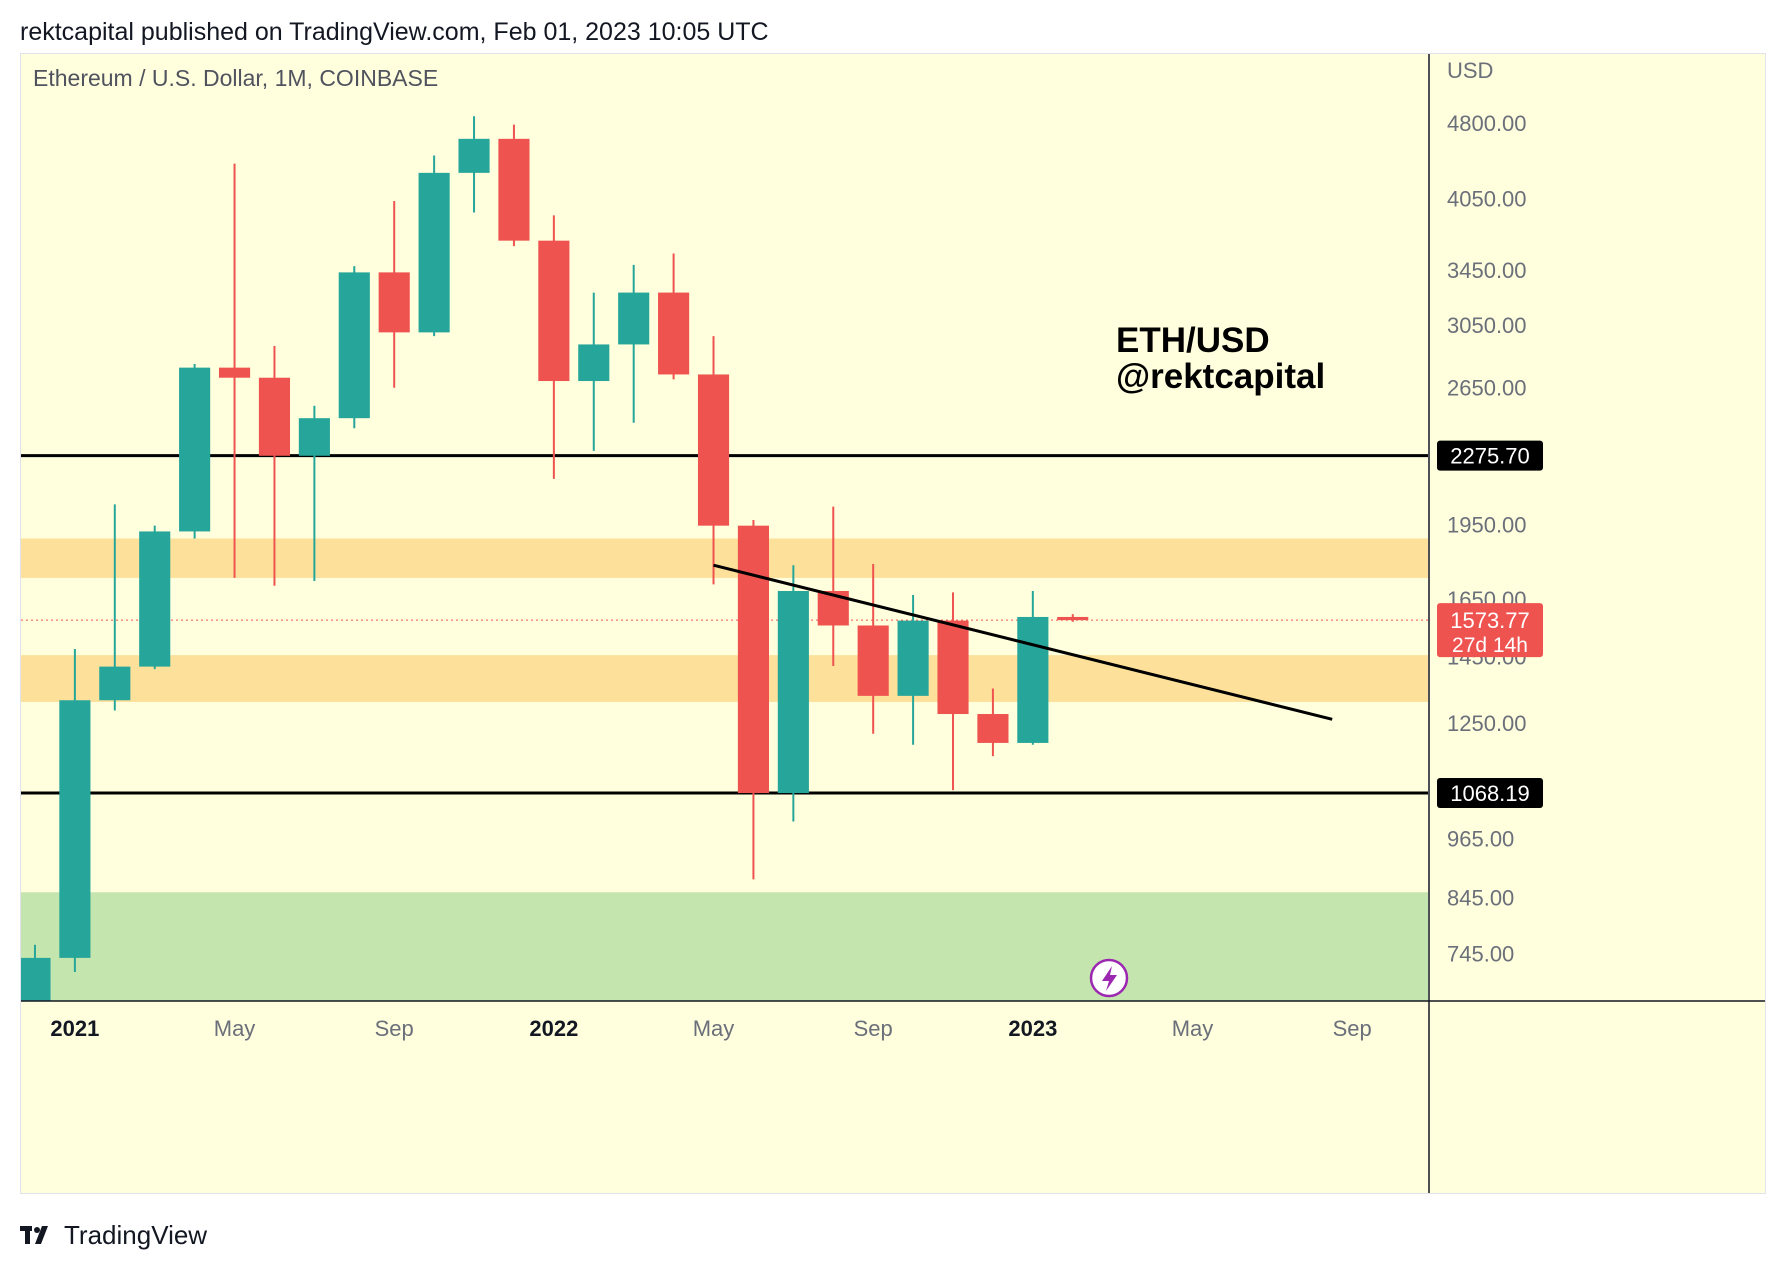 The image size is (1786, 1266). I want to click on tradingview-footer: TradingView, so click(113, 1235).